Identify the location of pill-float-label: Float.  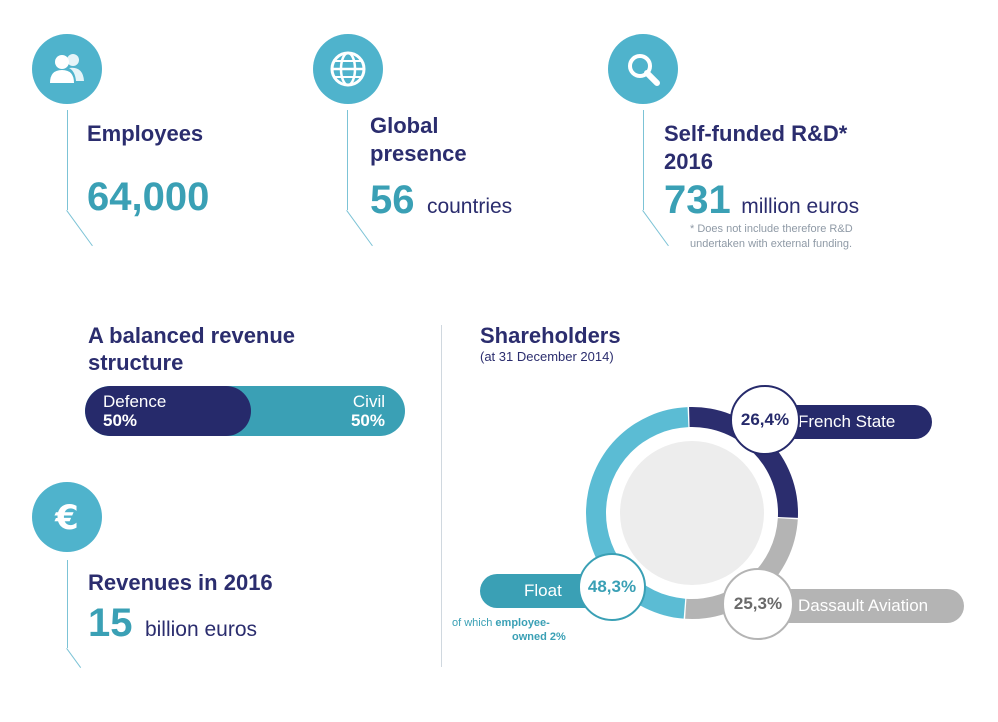
(543, 590).